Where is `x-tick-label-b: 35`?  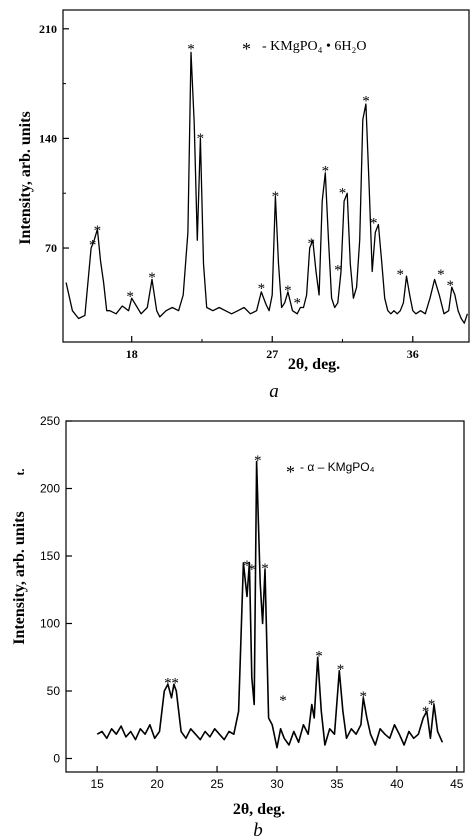 x-tick-label-b: 35 is located at coordinates (337, 784).